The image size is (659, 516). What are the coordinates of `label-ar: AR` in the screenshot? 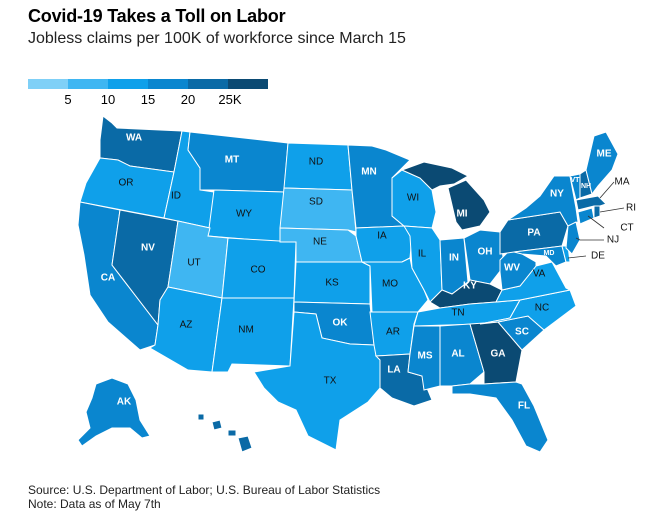 It's located at (393, 332).